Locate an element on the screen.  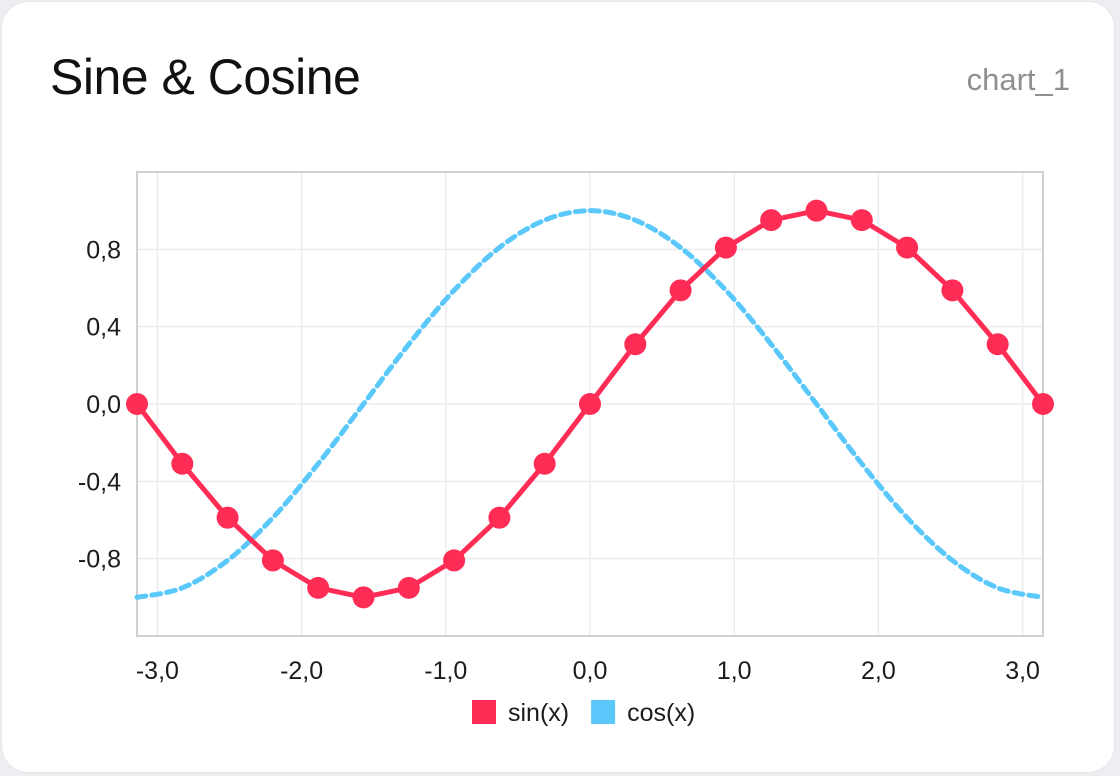
legend-label: cos(x) is located at coordinates (661, 713).